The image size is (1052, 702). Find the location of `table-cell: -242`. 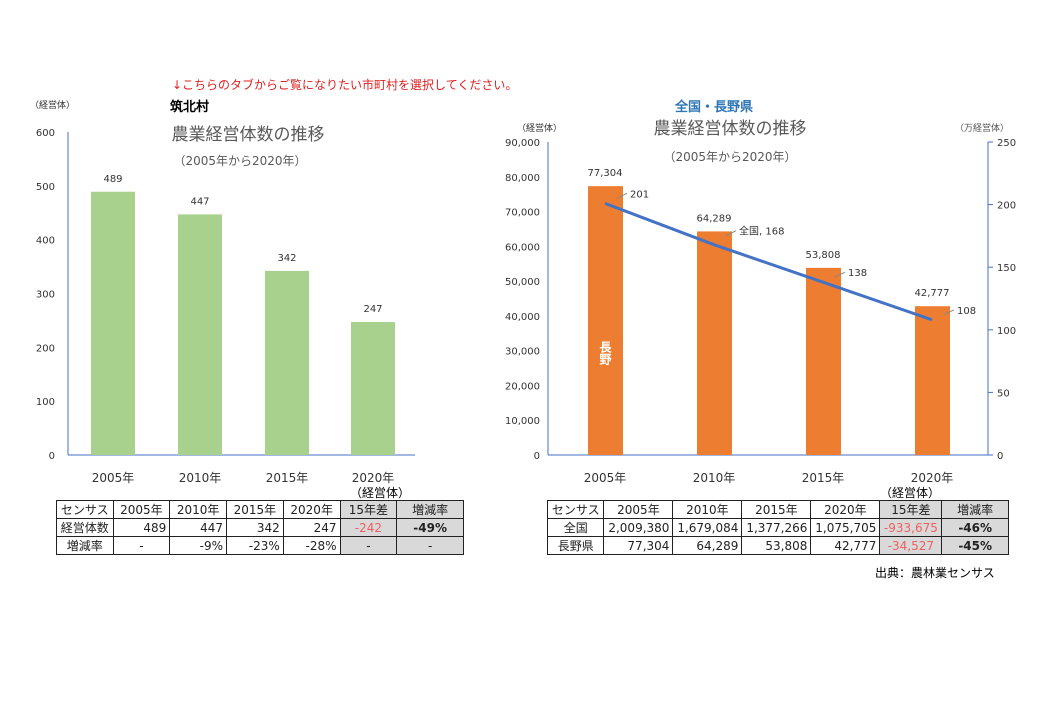

table-cell: -242 is located at coordinates (368, 527).